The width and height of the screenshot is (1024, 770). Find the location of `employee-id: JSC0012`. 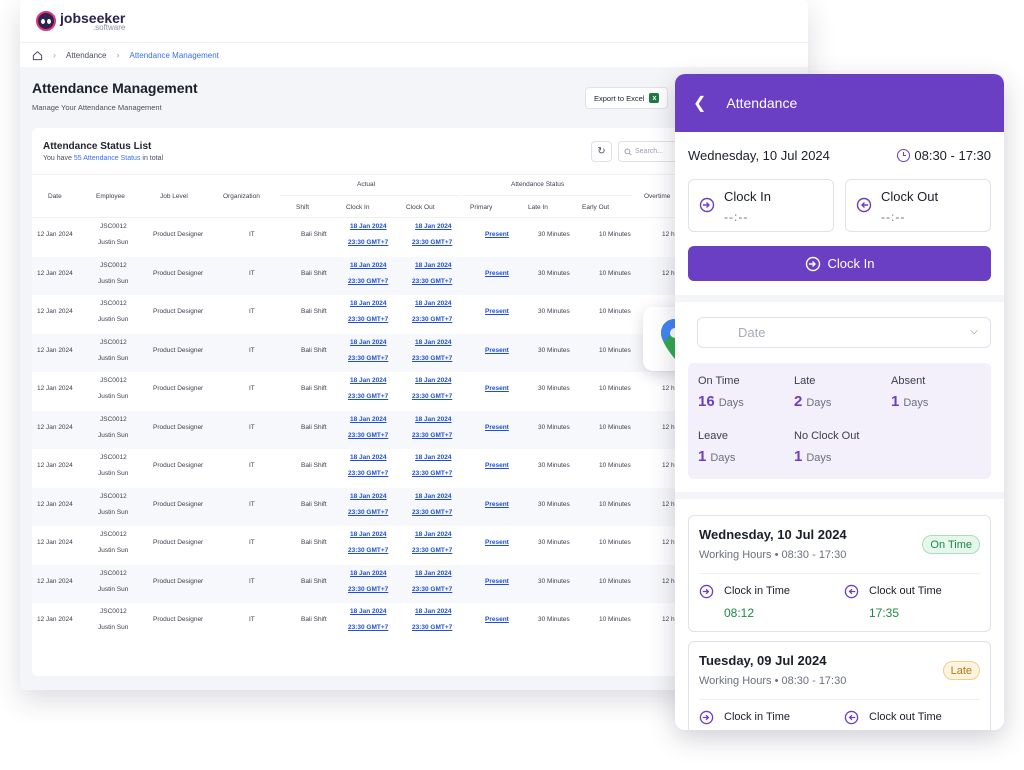

employee-id: JSC0012 is located at coordinates (113, 342).